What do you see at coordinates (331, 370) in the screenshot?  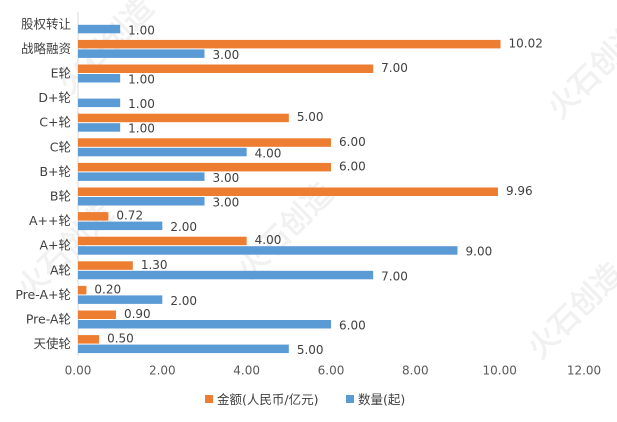 I see `x-tick-label: 6.00` at bounding box center [331, 370].